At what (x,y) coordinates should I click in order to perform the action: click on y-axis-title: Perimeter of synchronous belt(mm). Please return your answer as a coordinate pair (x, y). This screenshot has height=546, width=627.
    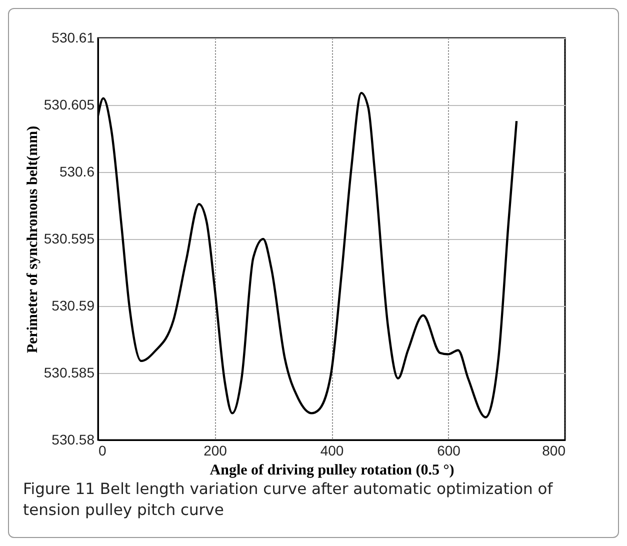
    Looking at the image, I should click on (32, 240).